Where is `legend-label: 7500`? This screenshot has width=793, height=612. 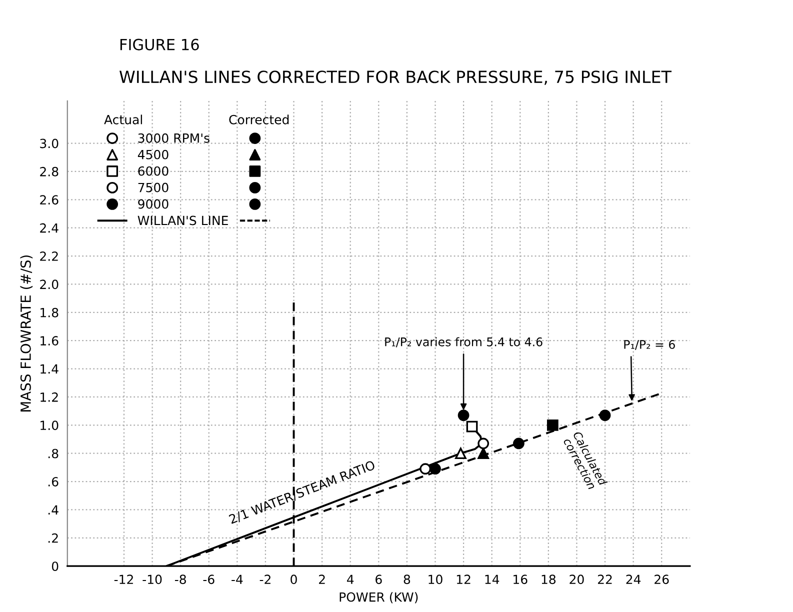
legend-label: 7500 is located at coordinates (153, 187).